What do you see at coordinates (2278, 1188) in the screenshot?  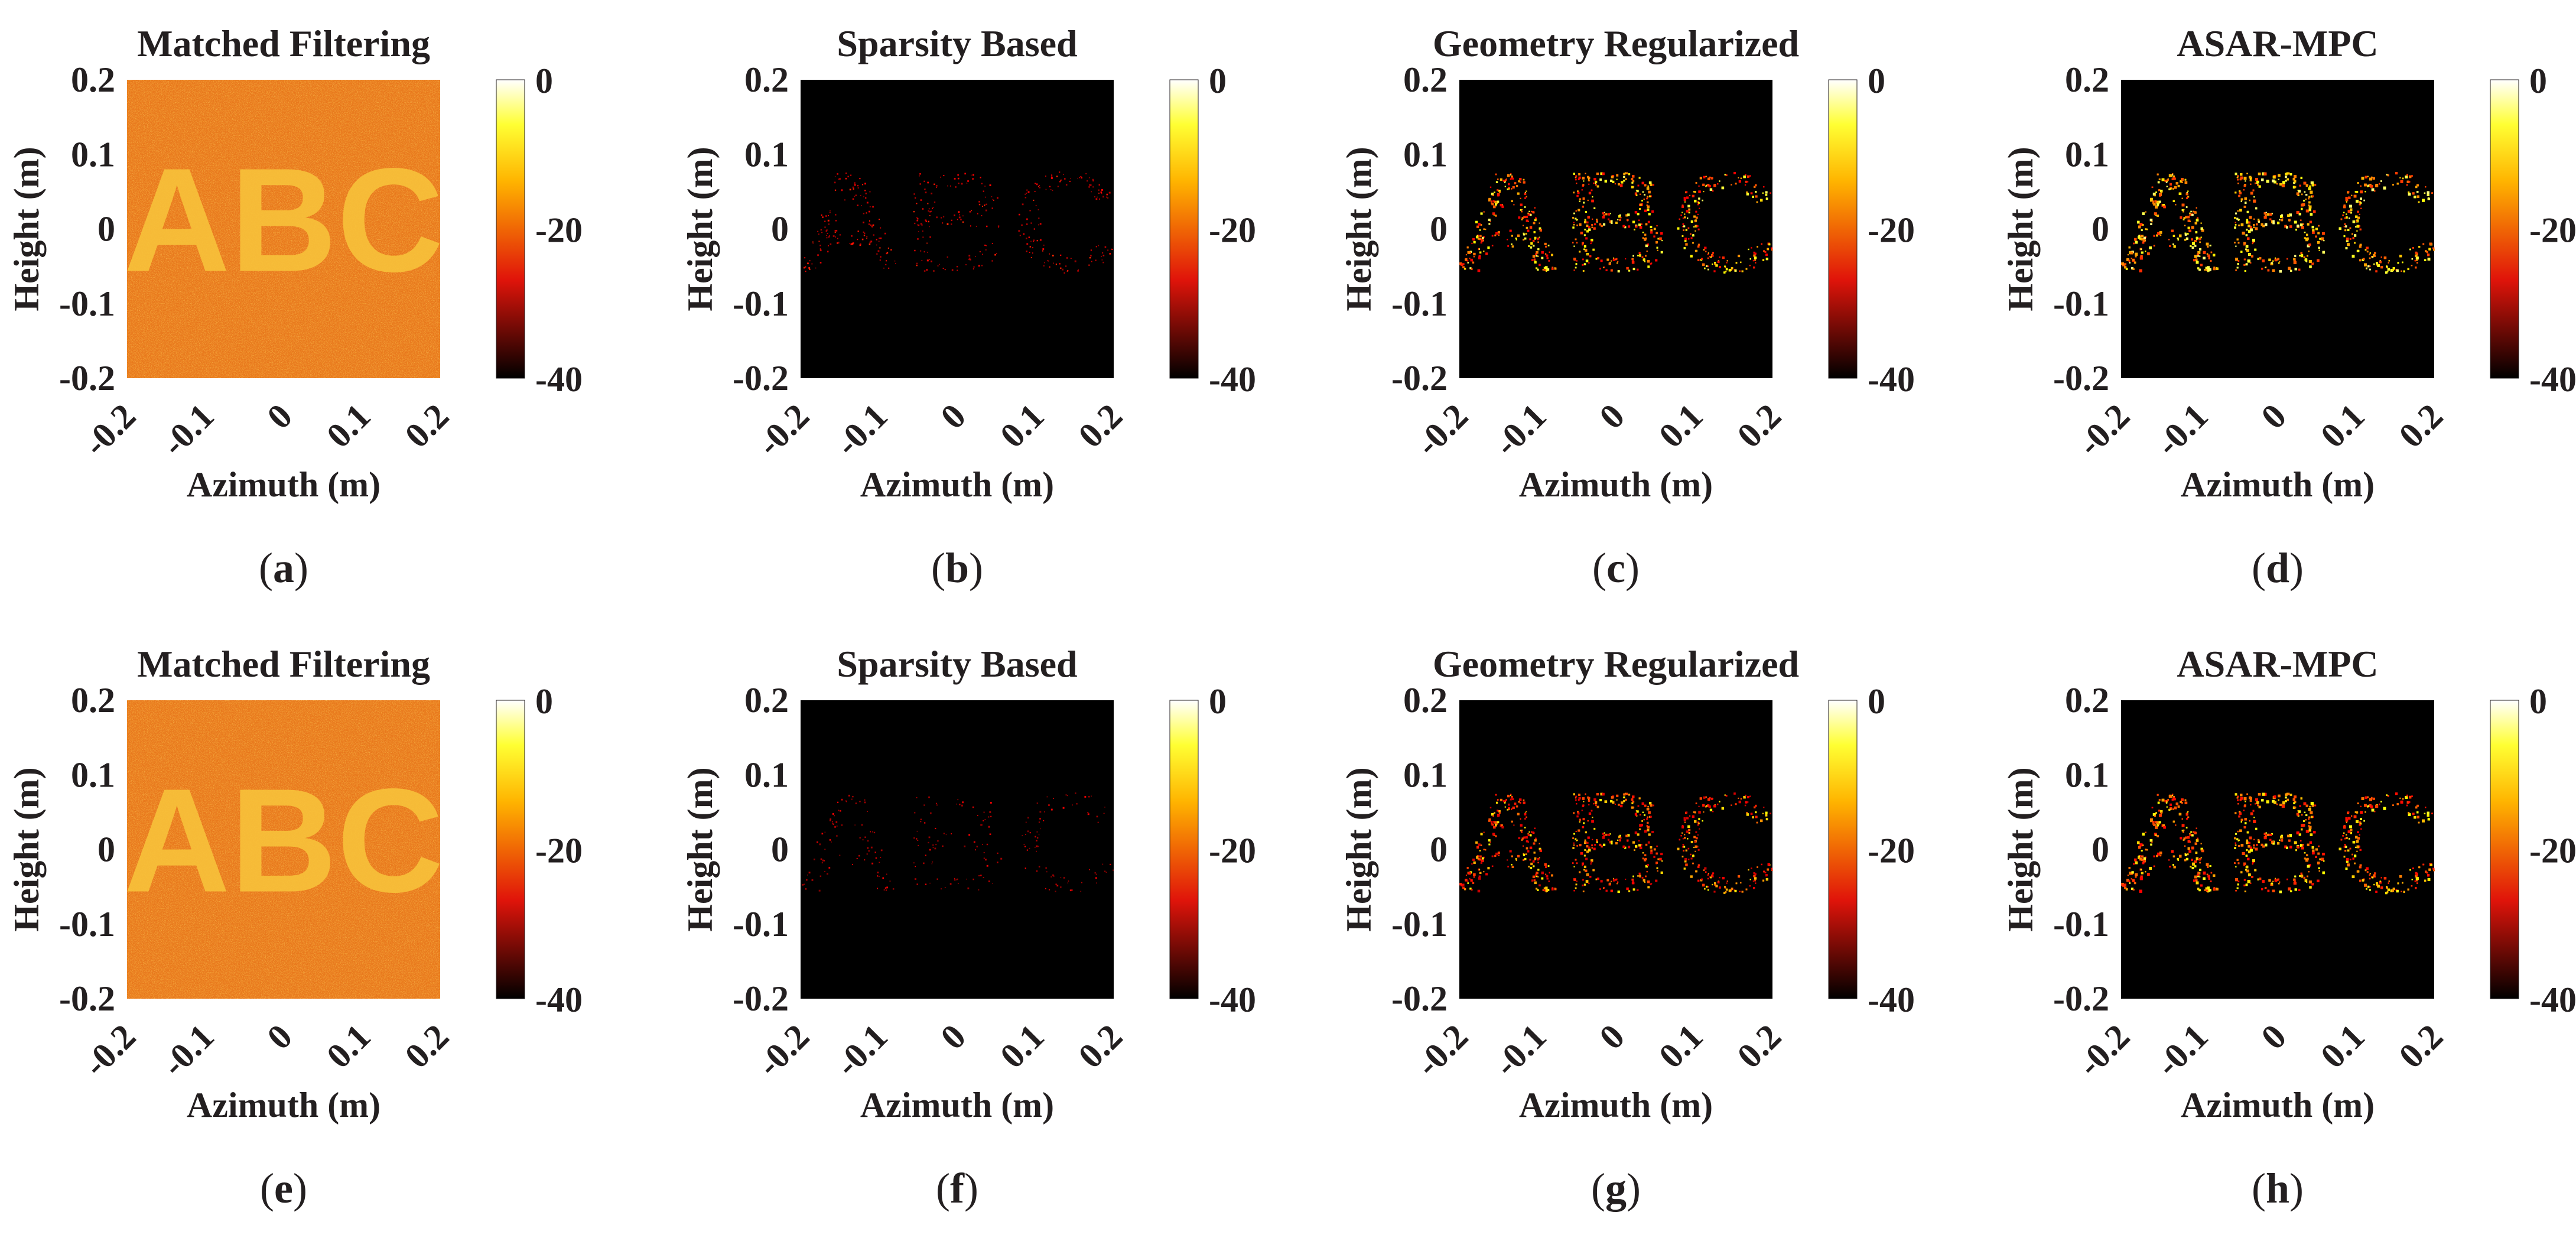 I see `subcaption: (h)` at bounding box center [2278, 1188].